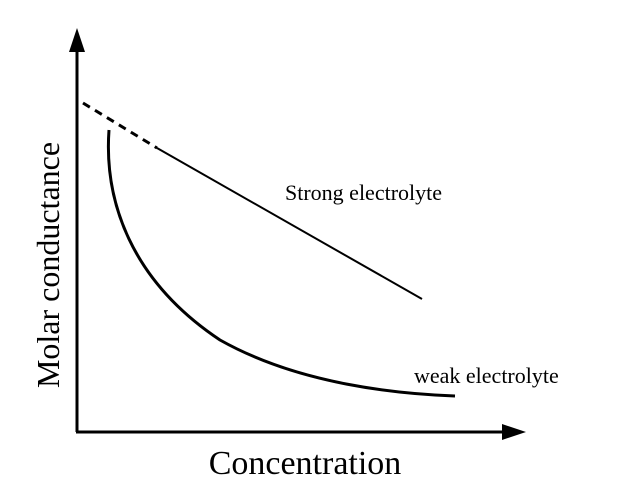  Describe the element at coordinates (48, 265) in the screenshot. I see `y-axis-label: Molar conductance` at that location.